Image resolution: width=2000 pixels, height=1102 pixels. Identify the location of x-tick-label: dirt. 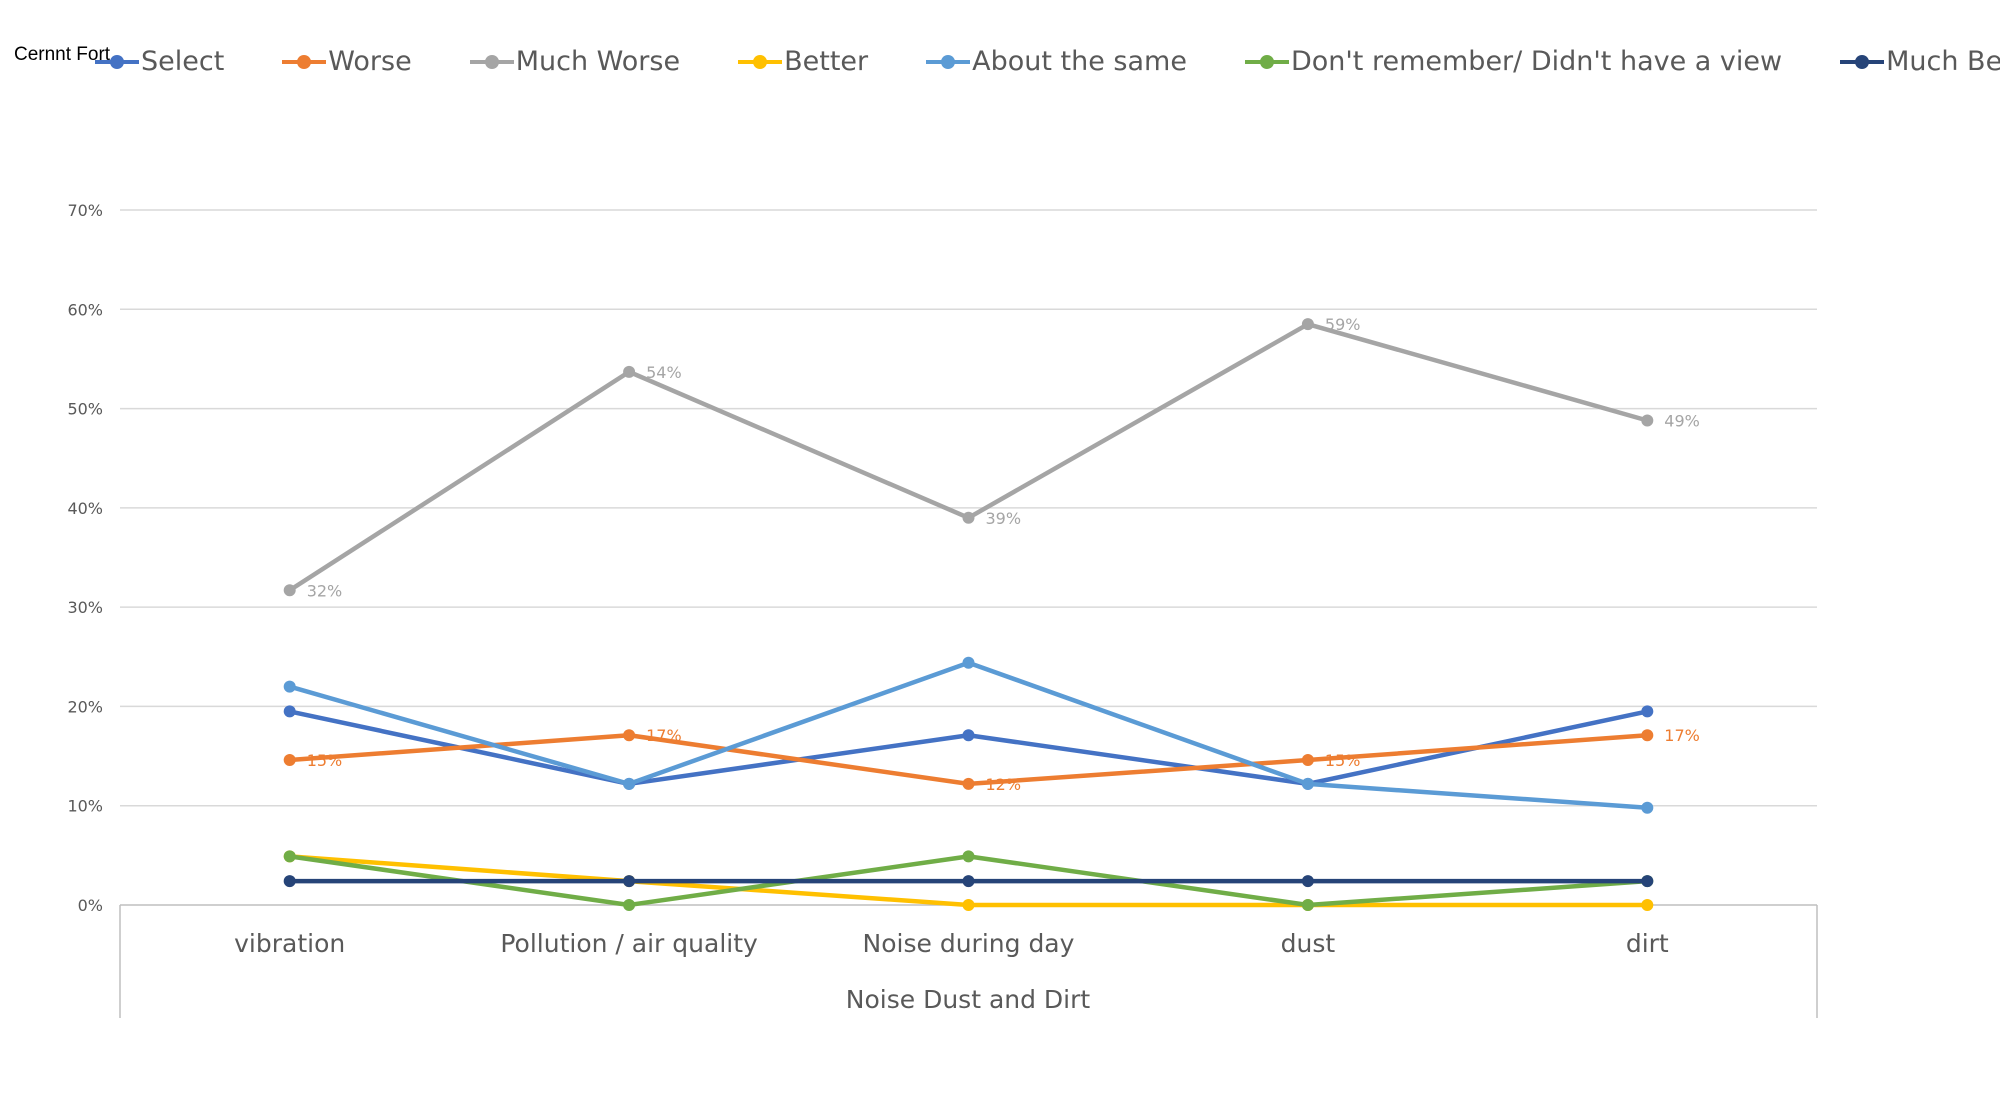
(1647, 943).